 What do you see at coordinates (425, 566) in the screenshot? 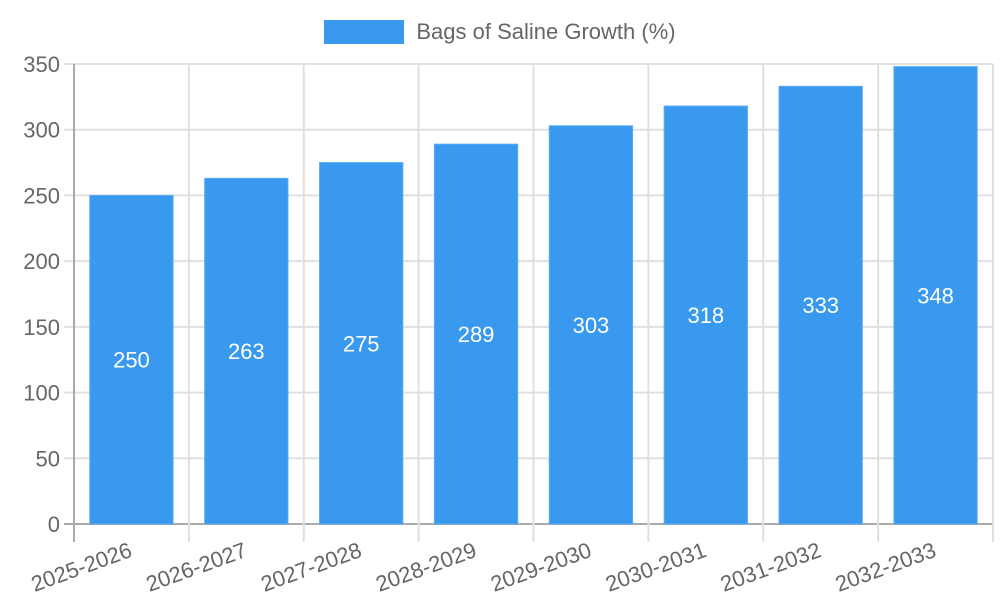
I see `x-tick-label: 2028-2029` at bounding box center [425, 566].